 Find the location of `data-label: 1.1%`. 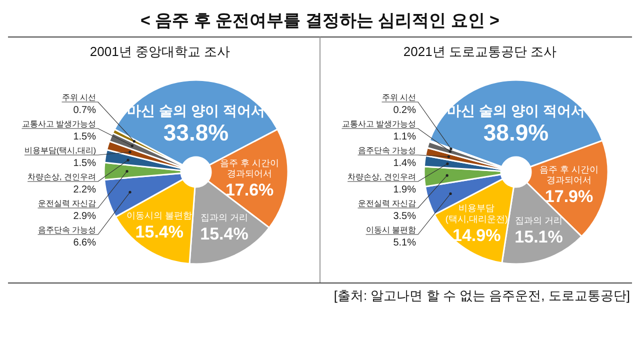

data-label: 1.1% is located at coordinates (404, 137).